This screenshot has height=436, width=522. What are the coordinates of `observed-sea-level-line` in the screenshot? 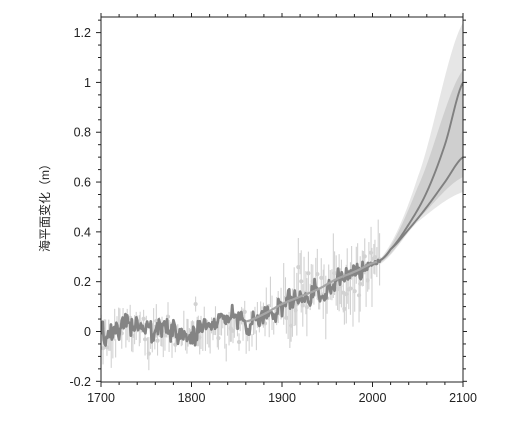 It's located at (241, 302).